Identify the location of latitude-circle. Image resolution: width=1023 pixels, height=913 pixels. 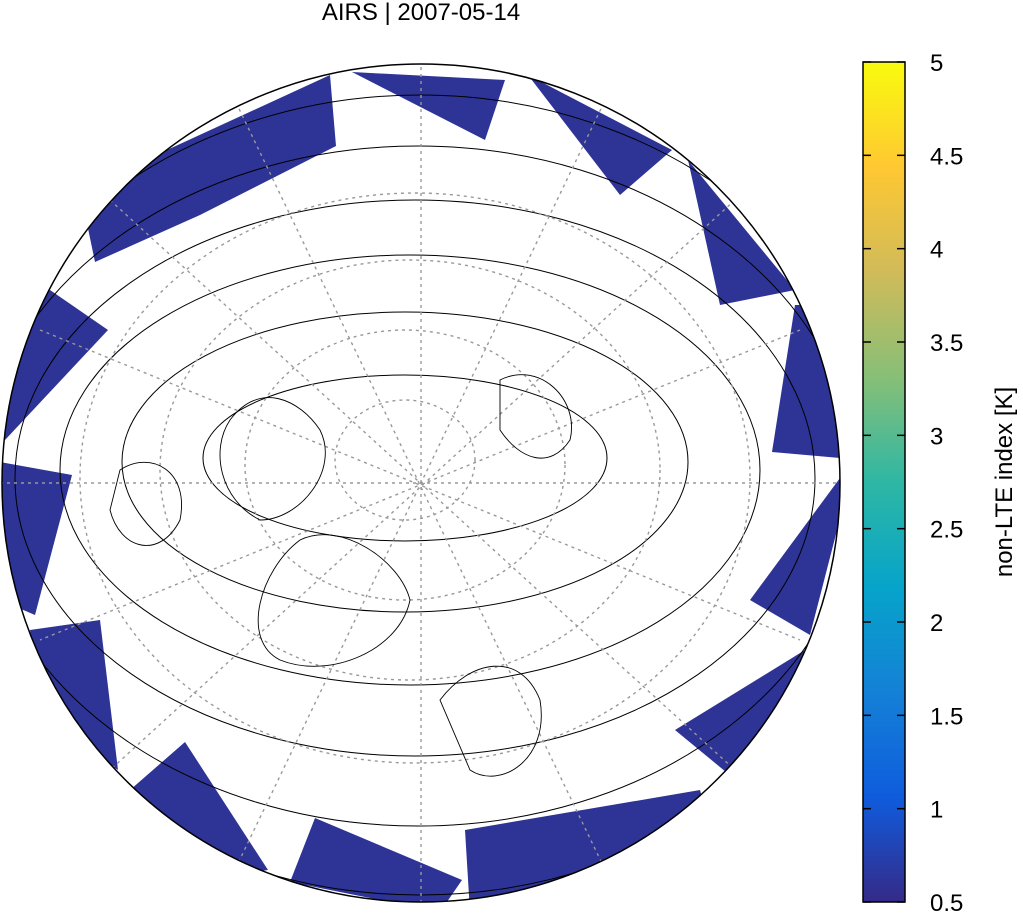
(405, 458).